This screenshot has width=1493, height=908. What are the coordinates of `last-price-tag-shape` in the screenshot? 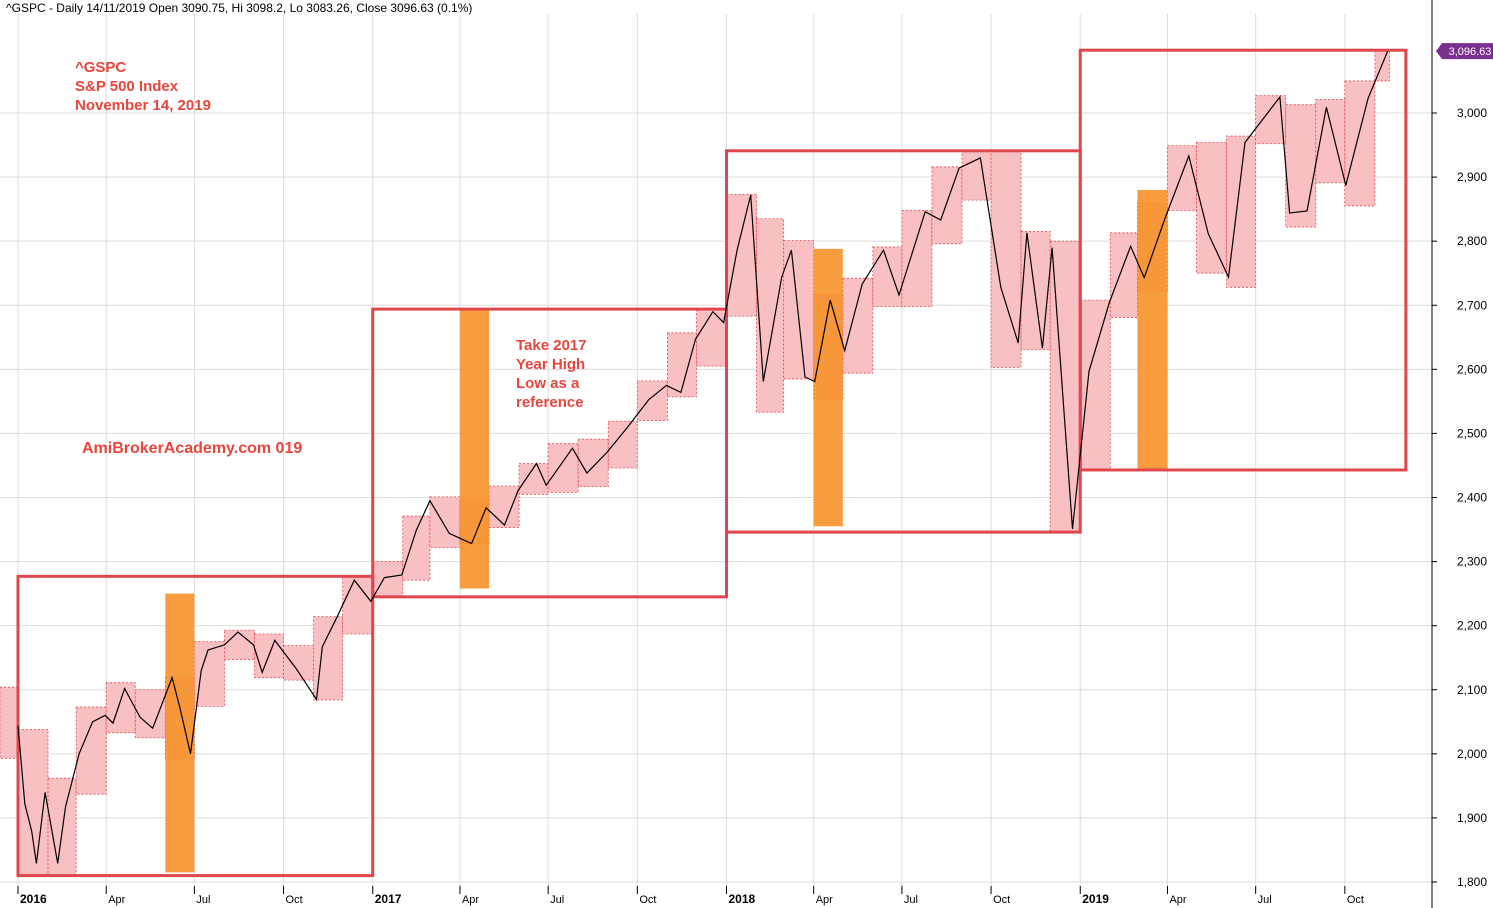 It's located at (1464, 51).